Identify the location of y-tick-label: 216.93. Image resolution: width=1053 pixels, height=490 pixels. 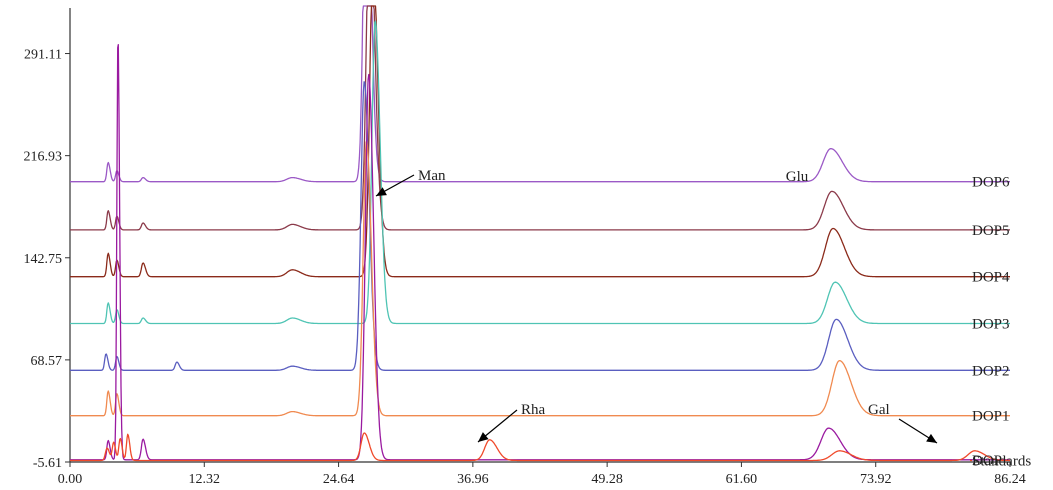
(43, 157).